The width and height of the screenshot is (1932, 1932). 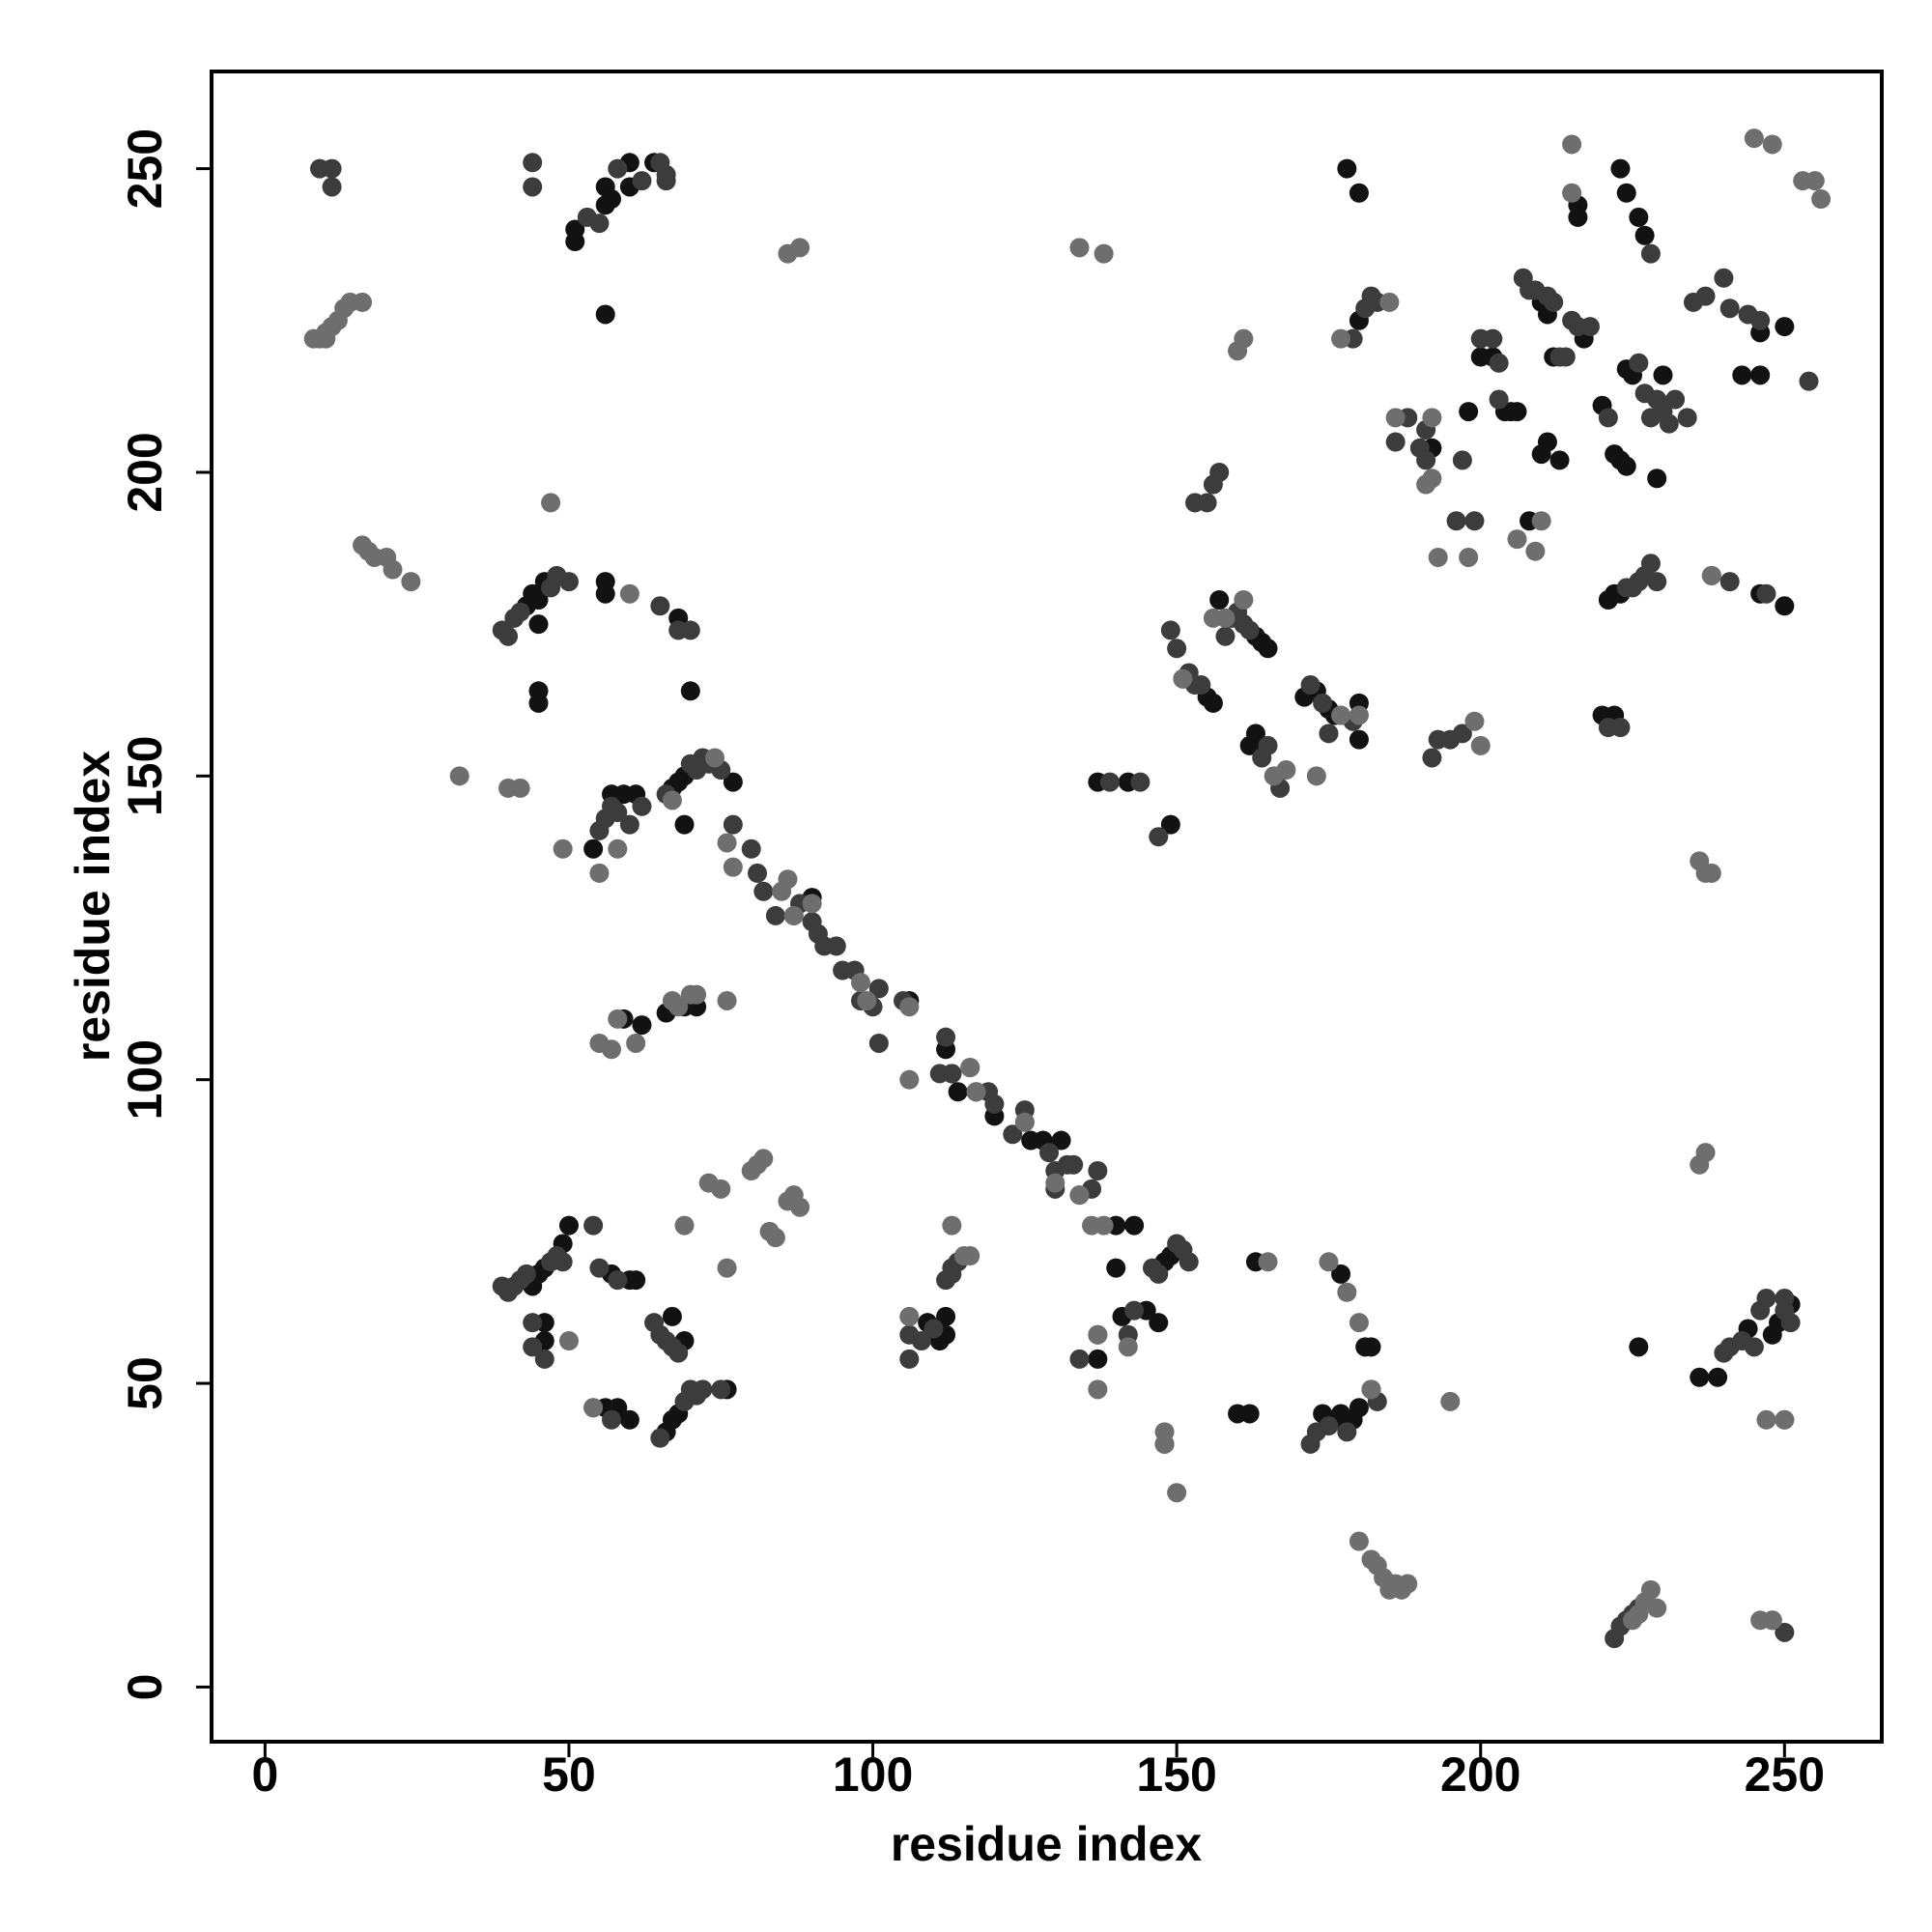 What do you see at coordinates (93, 907) in the screenshot?
I see `y-axis-label: residue index` at bounding box center [93, 907].